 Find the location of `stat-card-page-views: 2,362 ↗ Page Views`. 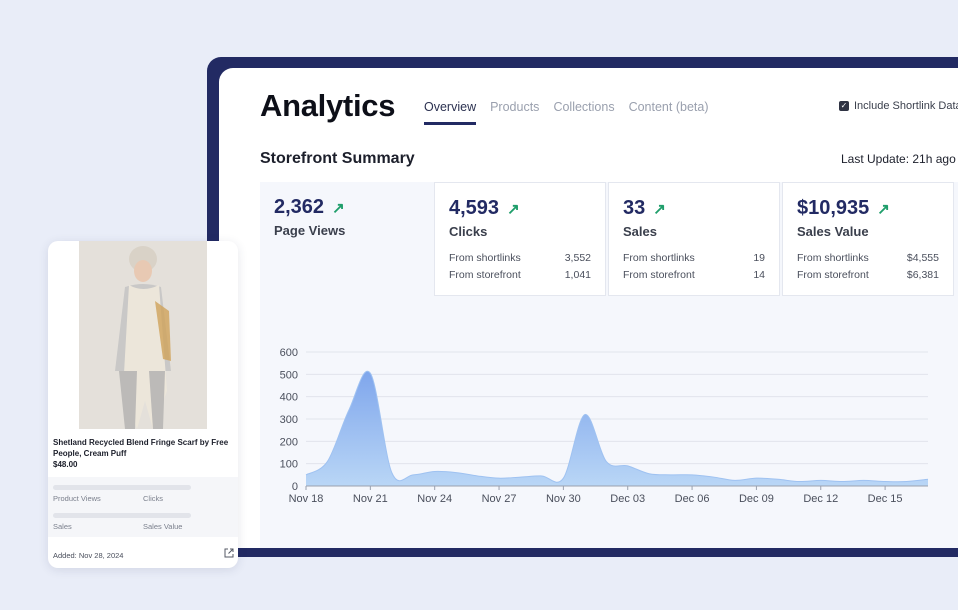

stat-card-page-views: 2,362 ↗ Page Views is located at coordinates (346, 239).